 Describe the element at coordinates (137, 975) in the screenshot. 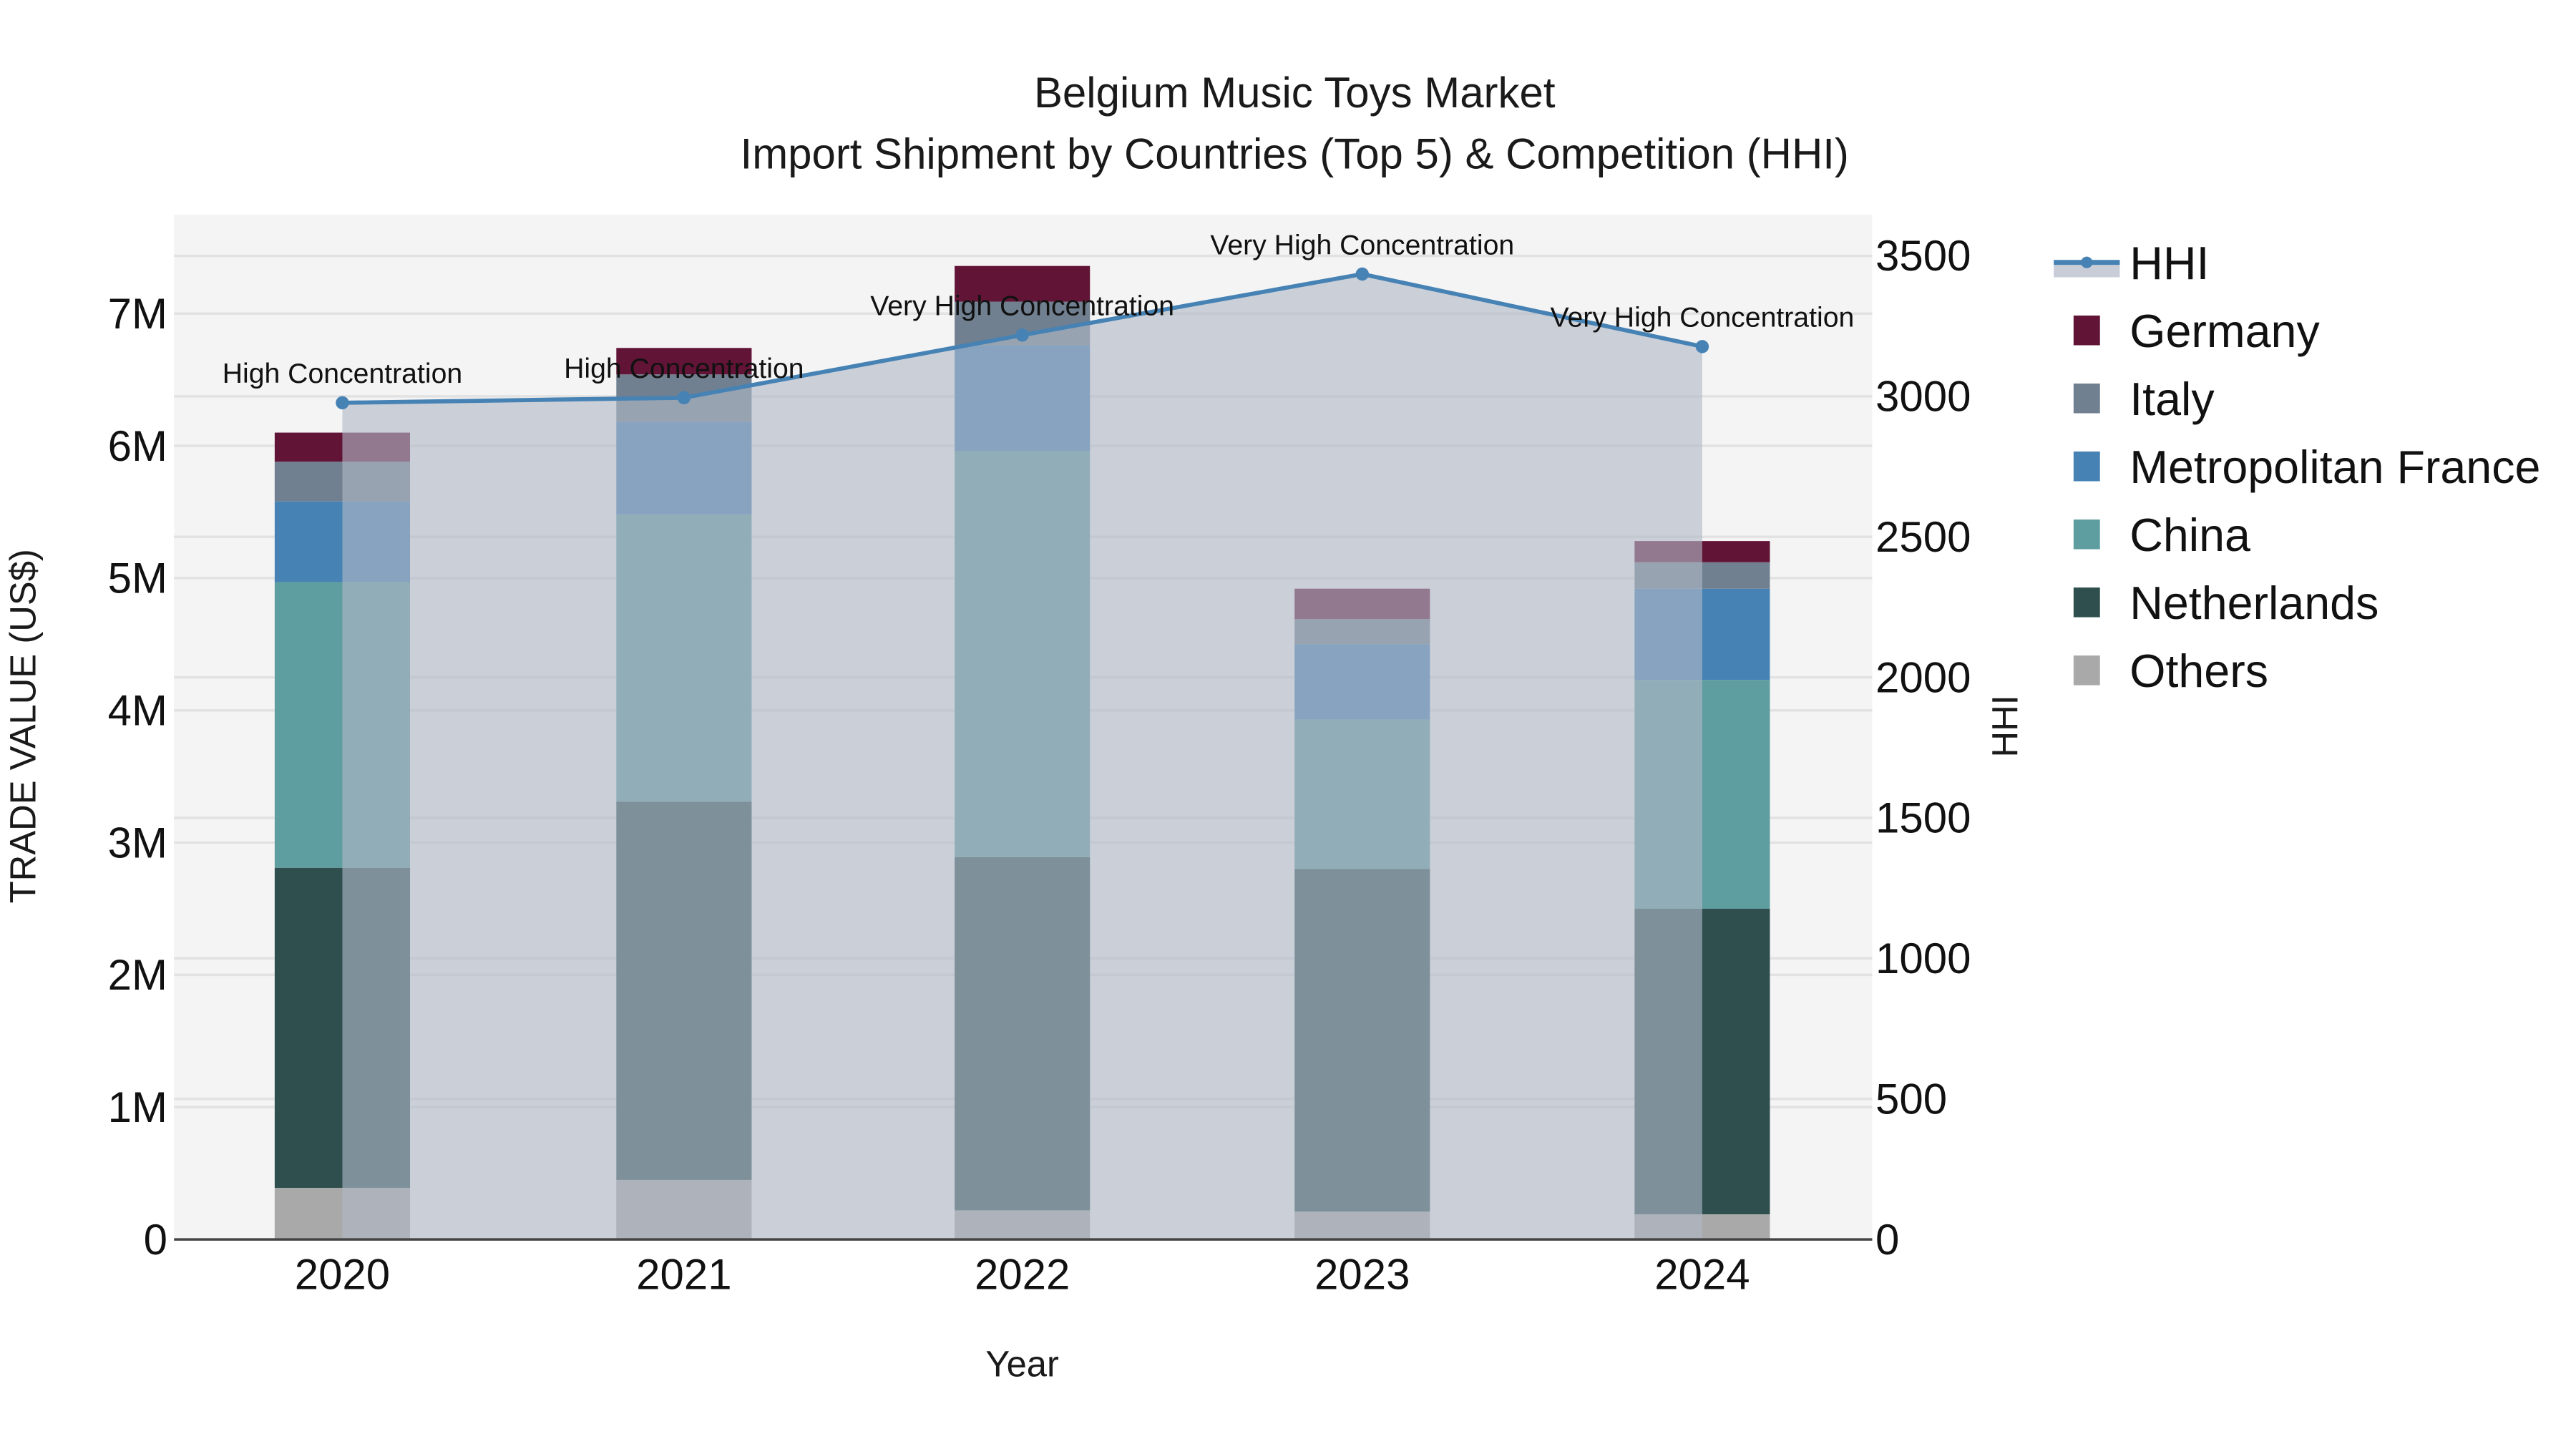

I see `left-tick-label: 2M` at that location.